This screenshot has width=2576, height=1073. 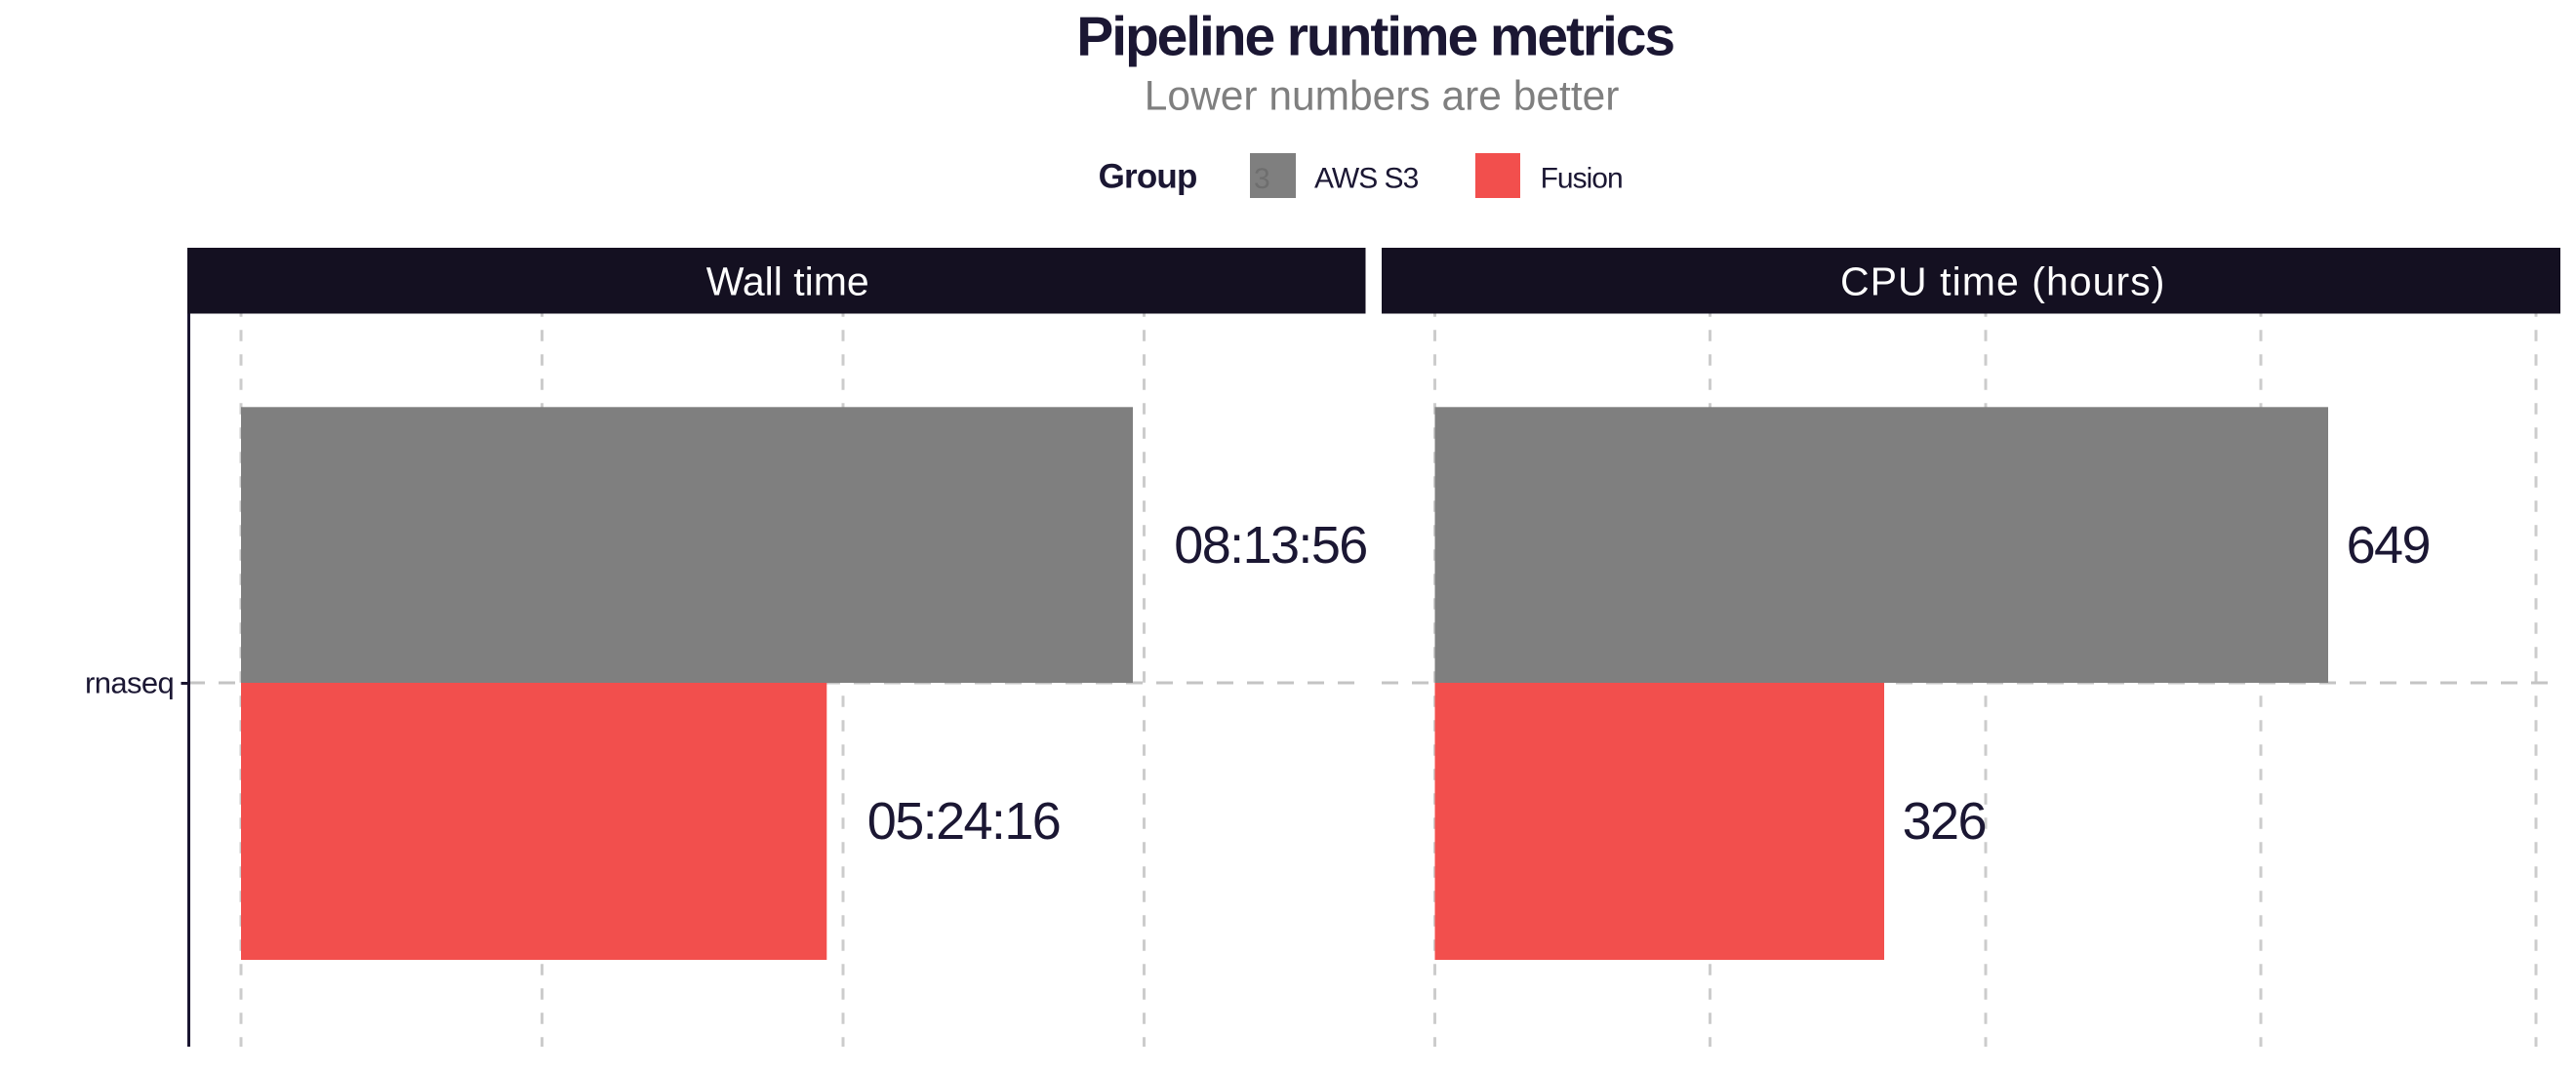 I want to click on svg-text: Wall time, so click(x=787, y=280).